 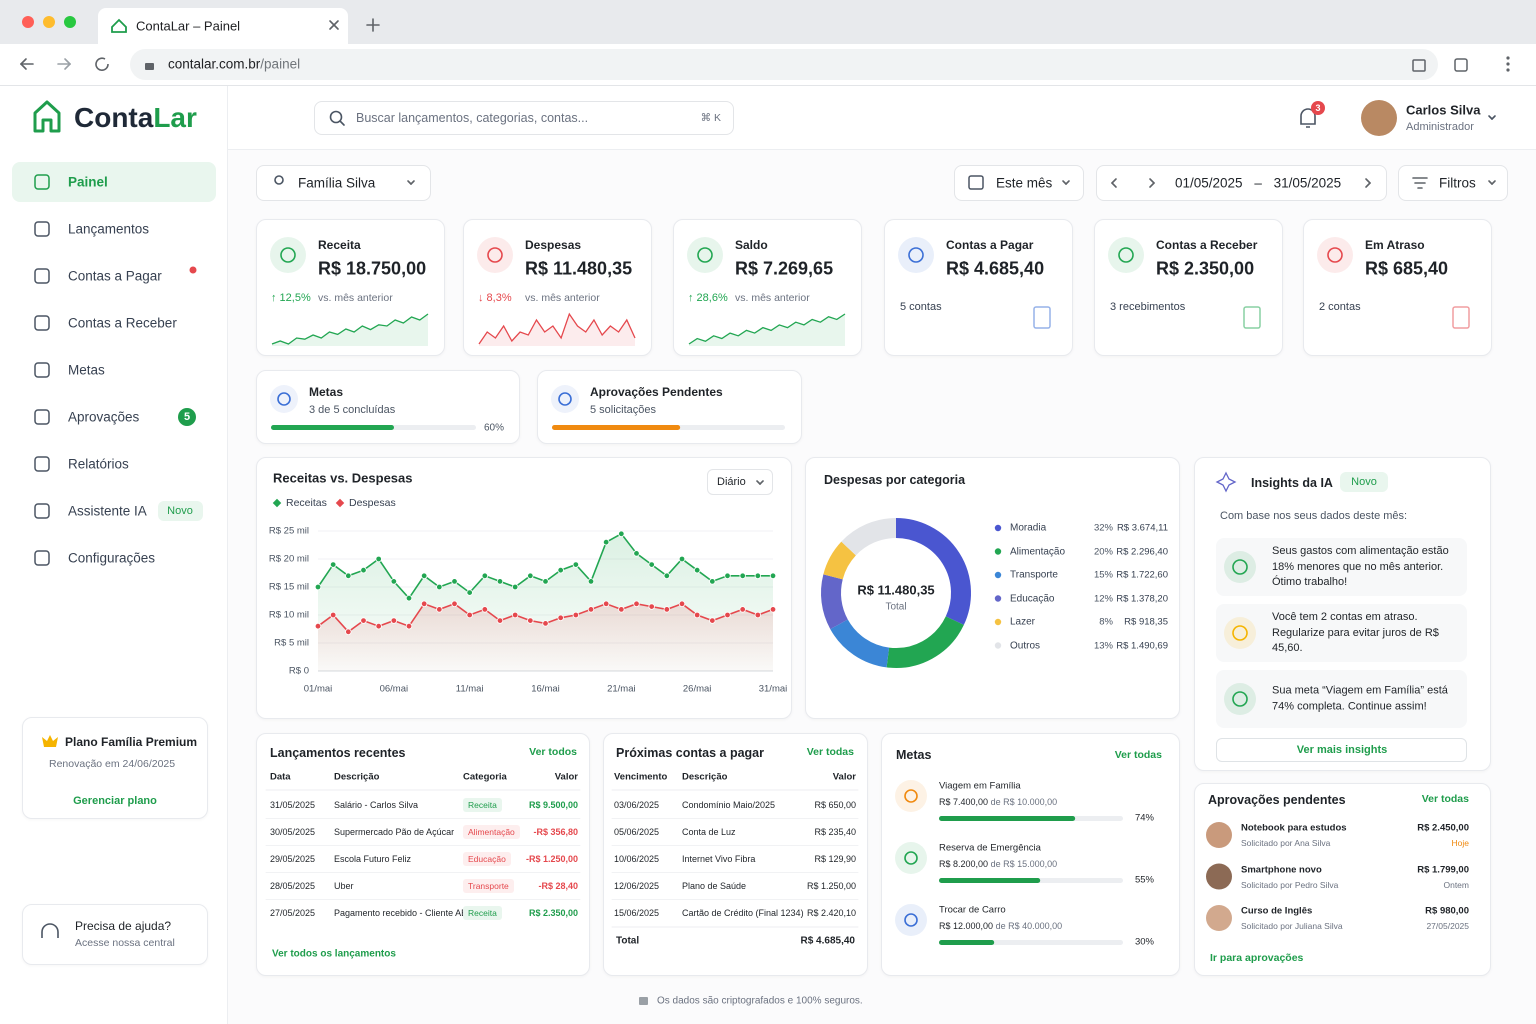 I want to click on family-select: Família Silva, so click(x=337, y=183).